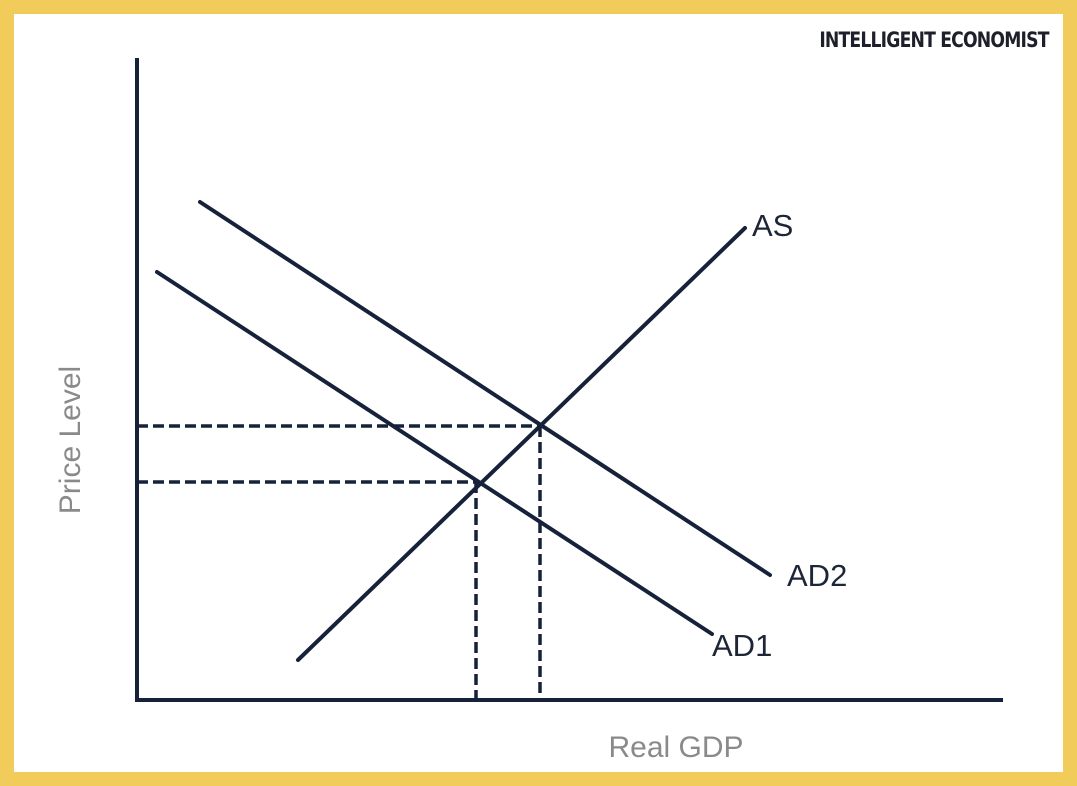  What do you see at coordinates (772, 225) in the screenshot?
I see `as-label: AS` at bounding box center [772, 225].